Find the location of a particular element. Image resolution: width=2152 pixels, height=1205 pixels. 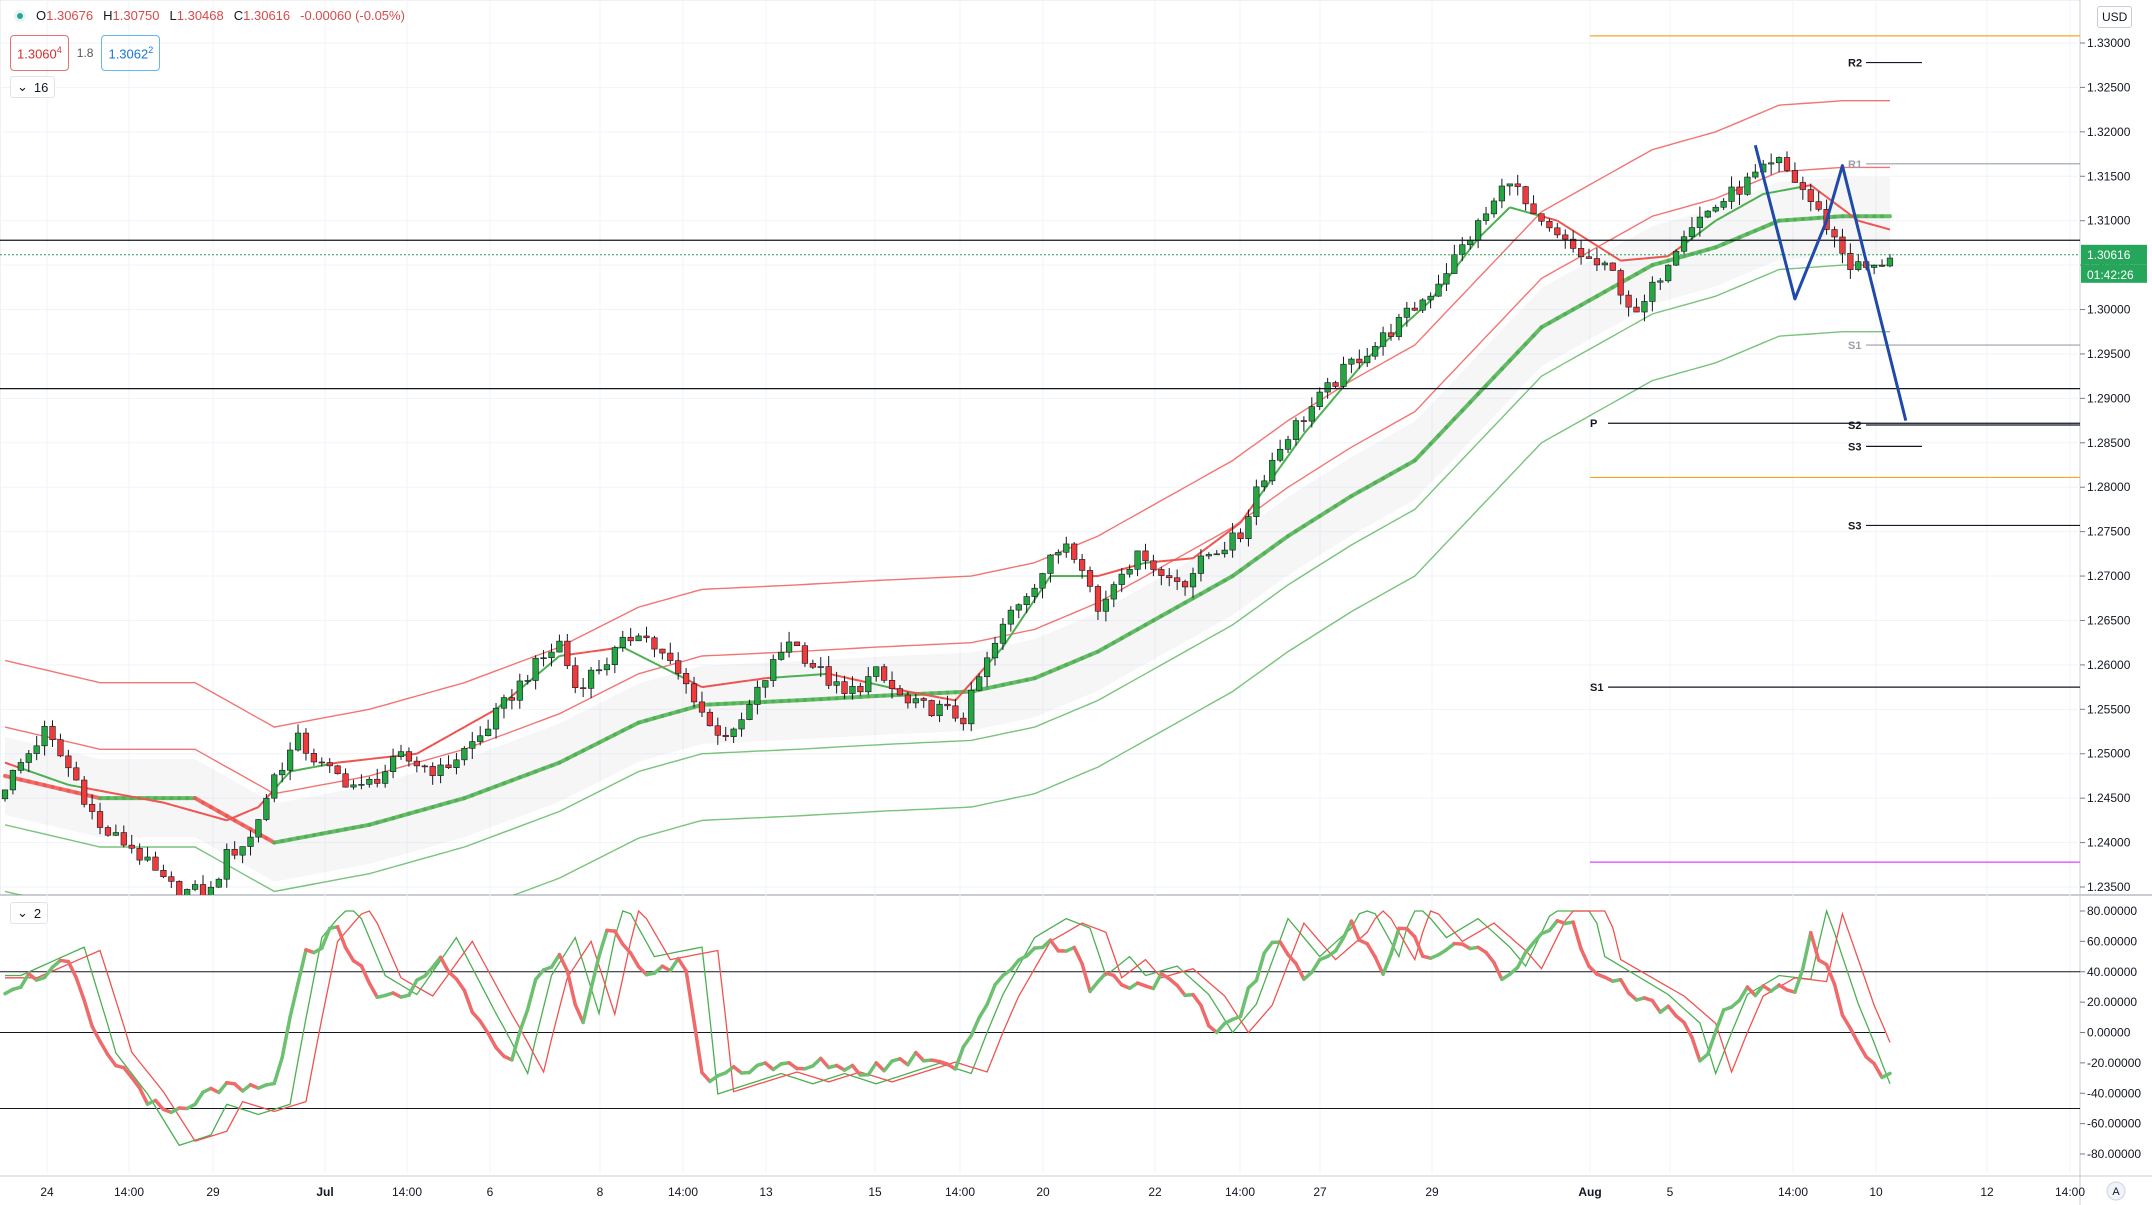

sell-button: 1.30604 is located at coordinates (39, 53).